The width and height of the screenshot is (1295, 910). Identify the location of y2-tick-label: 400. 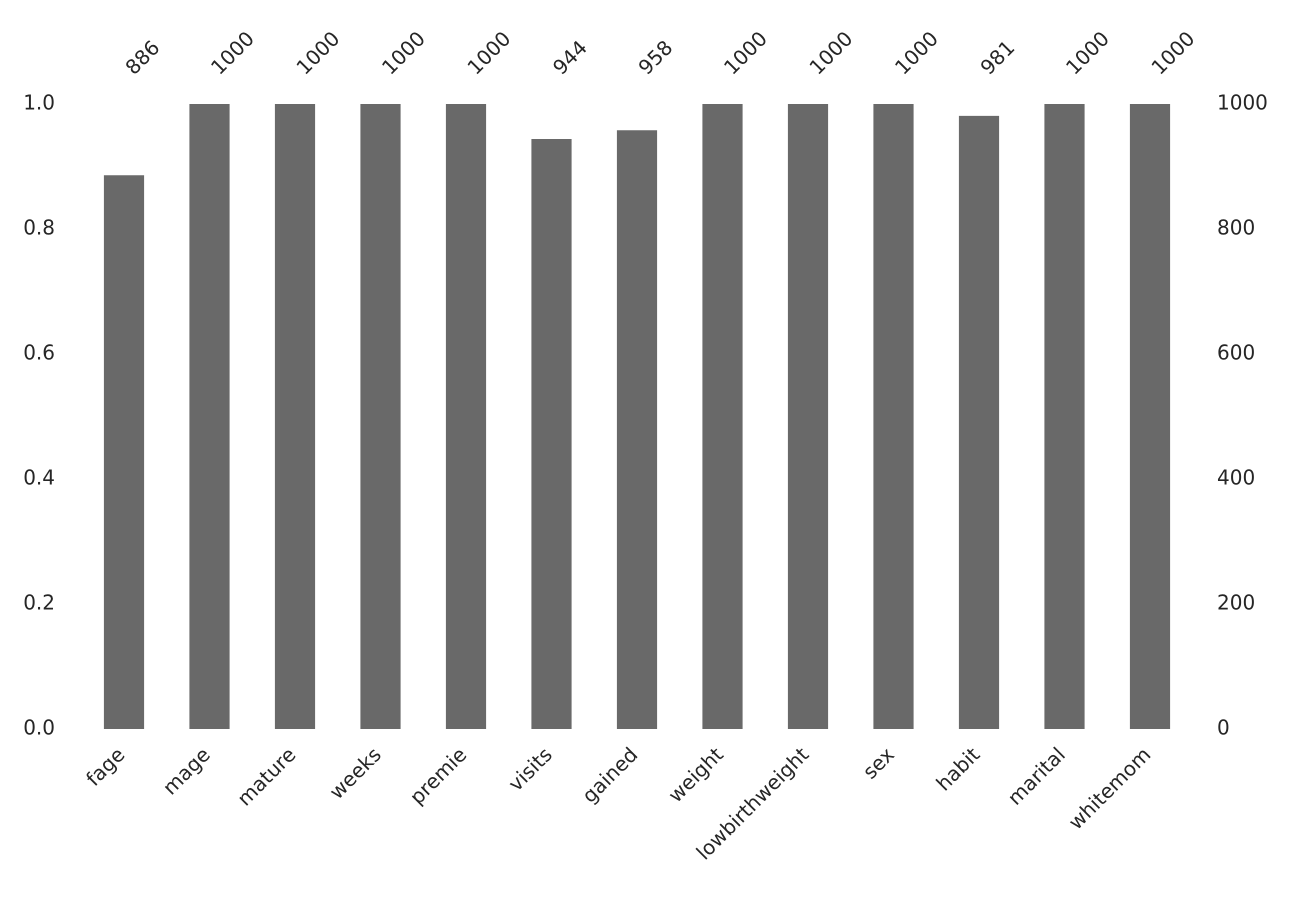
(1236, 478).